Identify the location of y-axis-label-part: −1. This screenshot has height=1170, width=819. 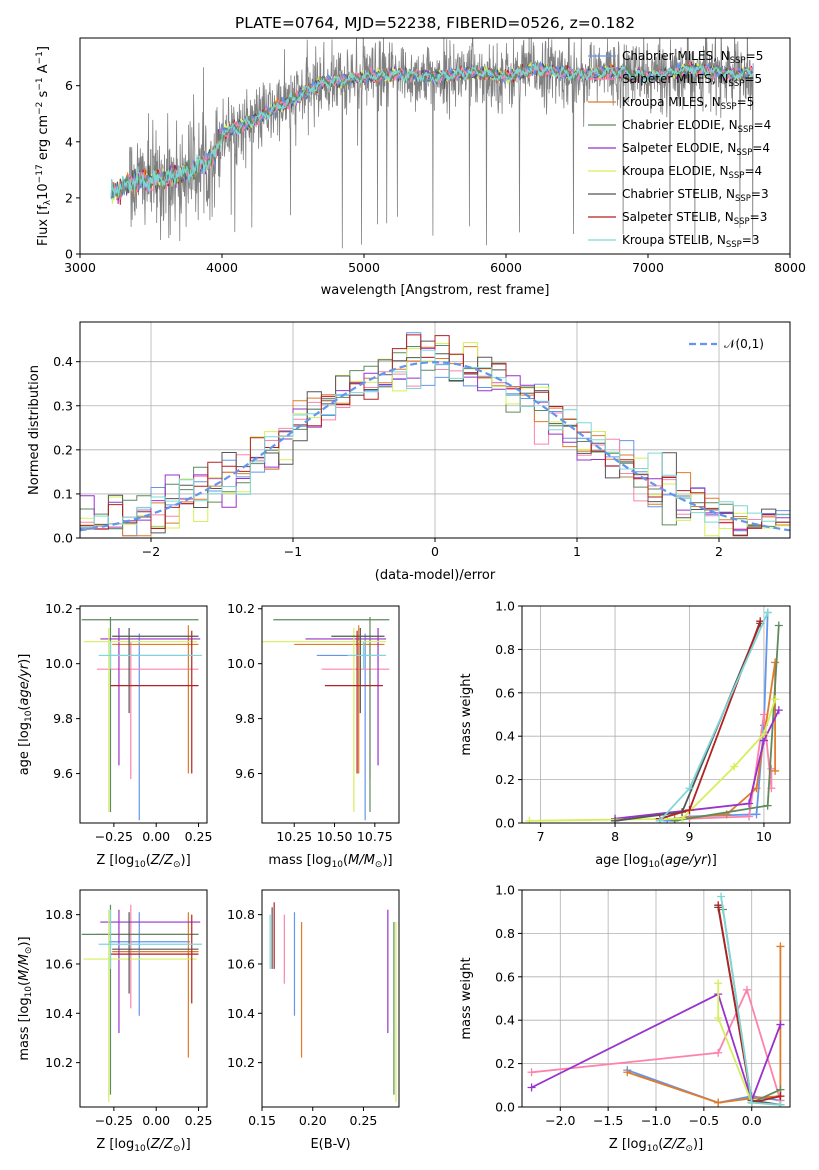
(40, 83).